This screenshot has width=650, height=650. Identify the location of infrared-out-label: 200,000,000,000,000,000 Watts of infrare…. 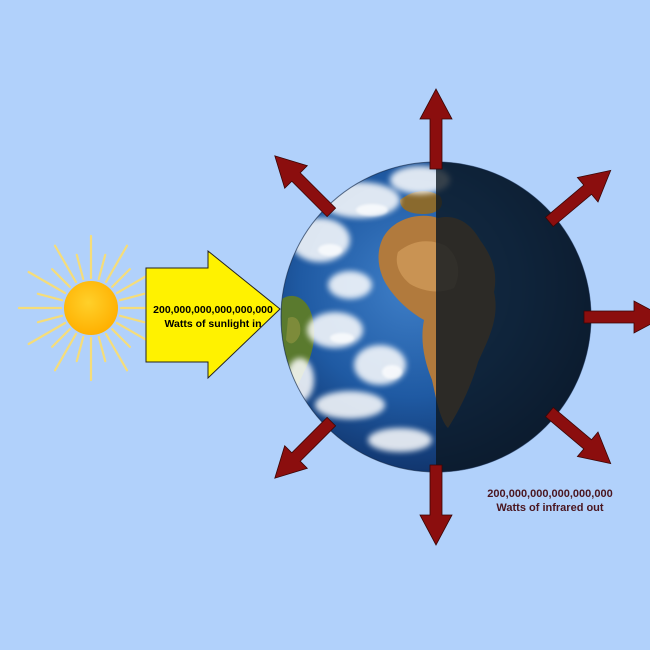
(550, 501).